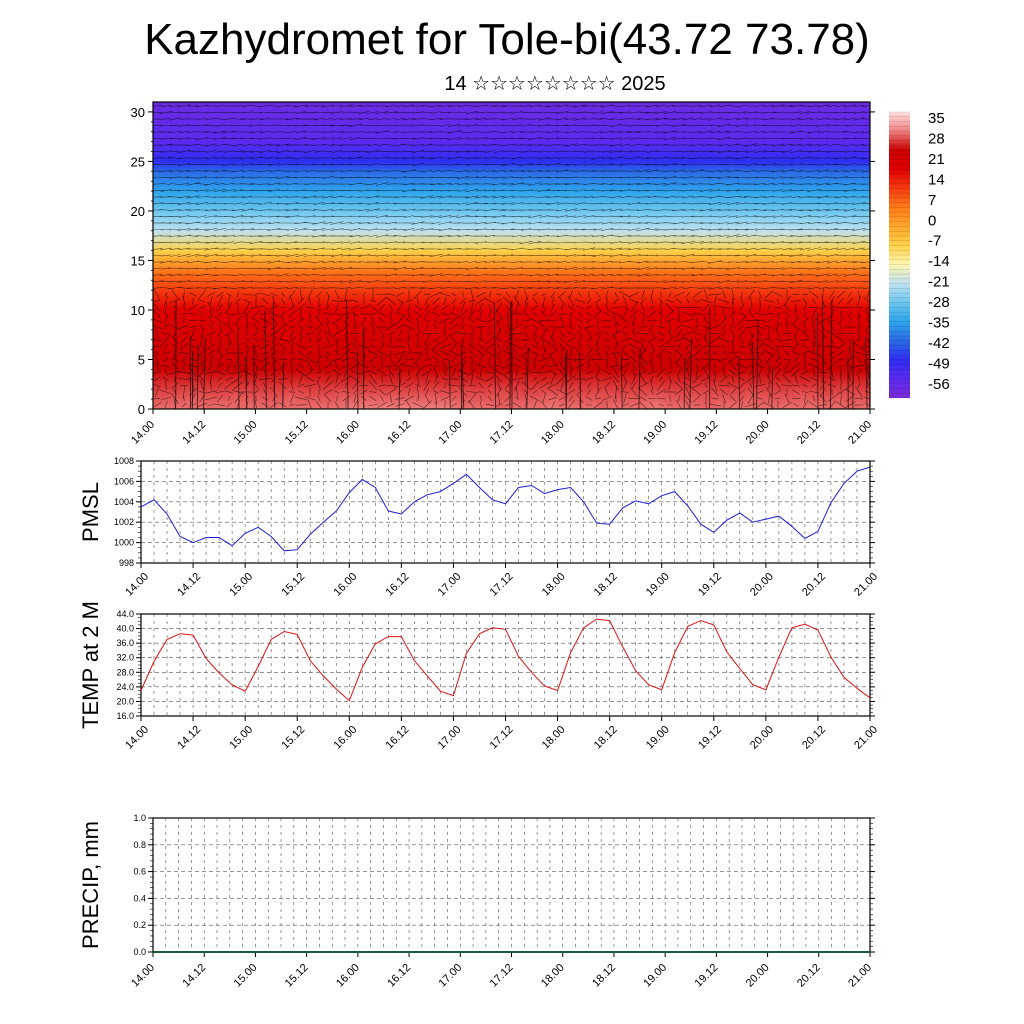 This screenshot has width=1024, height=1024. What do you see at coordinates (138, 161) in the screenshot?
I see `section-y-tick-label: 25` at bounding box center [138, 161].